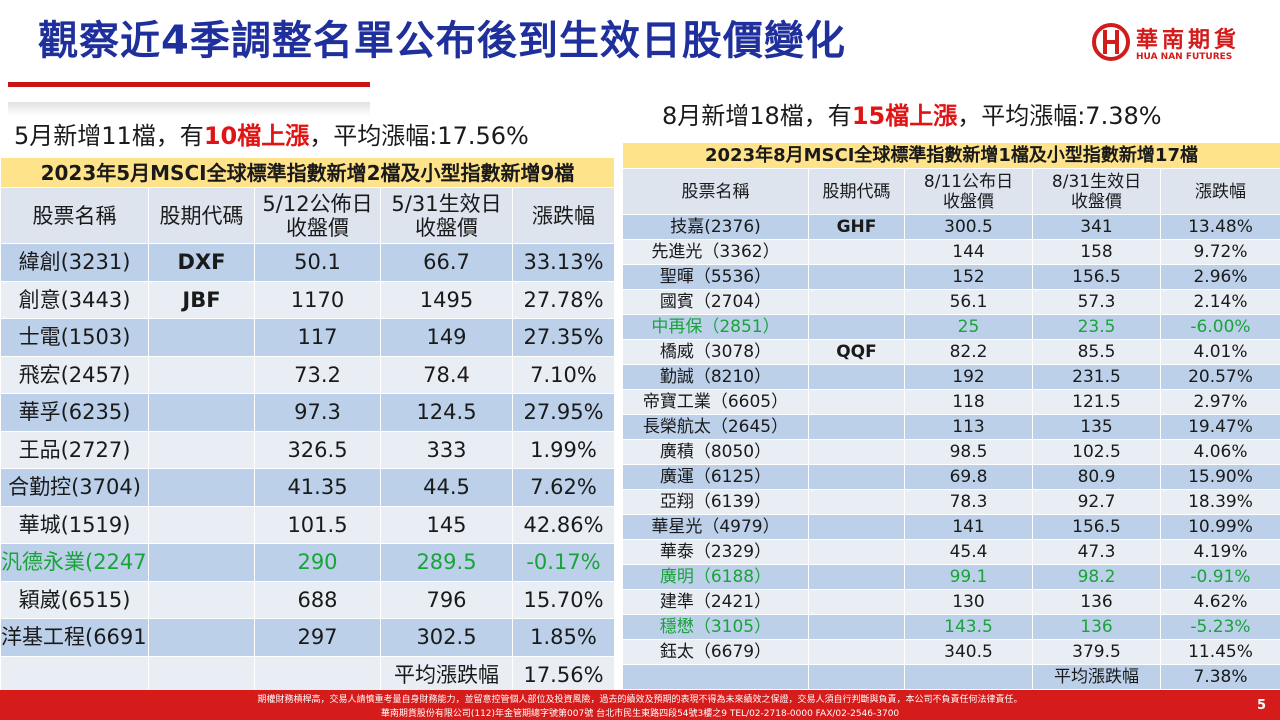 The height and width of the screenshot is (720, 1280). I want to click on stock-name-cell: 廣明（6188）, so click(715, 577).